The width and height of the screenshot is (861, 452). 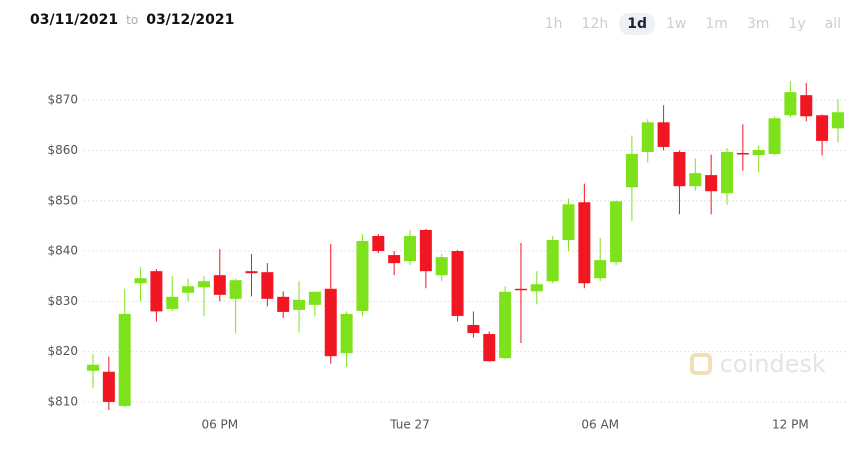 I want to click on watermark-icon, so click(x=701, y=364).